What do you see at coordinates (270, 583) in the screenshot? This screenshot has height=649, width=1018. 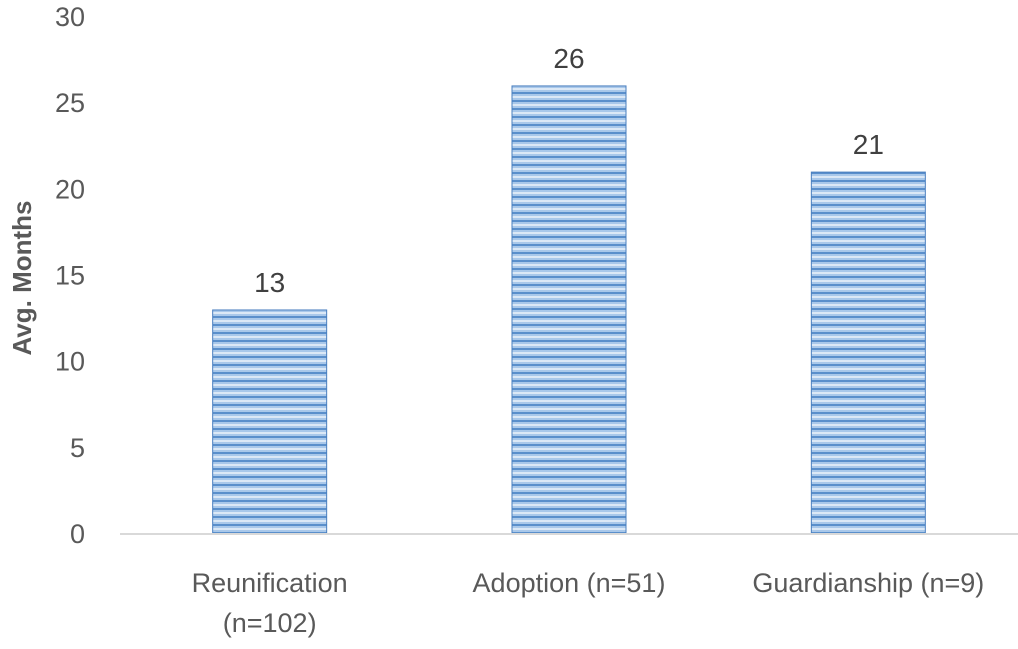 I see `category-label: Reunification` at bounding box center [270, 583].